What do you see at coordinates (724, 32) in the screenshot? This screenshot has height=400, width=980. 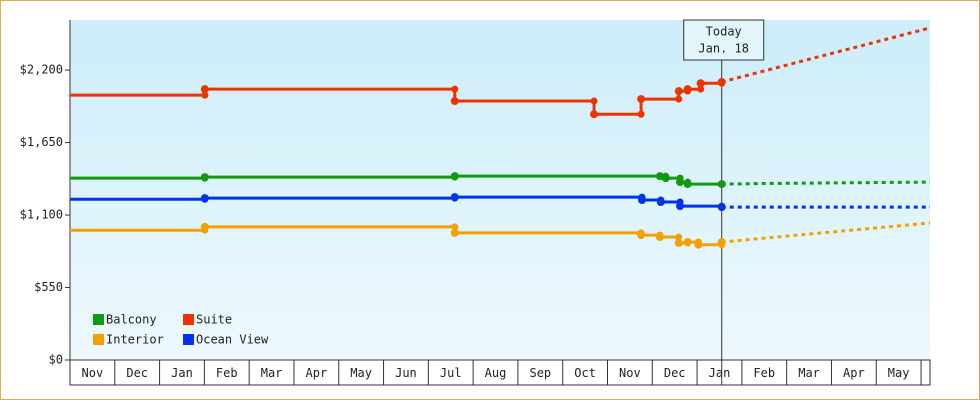 I see `today-label: Today` at bounding box center [724, 32].